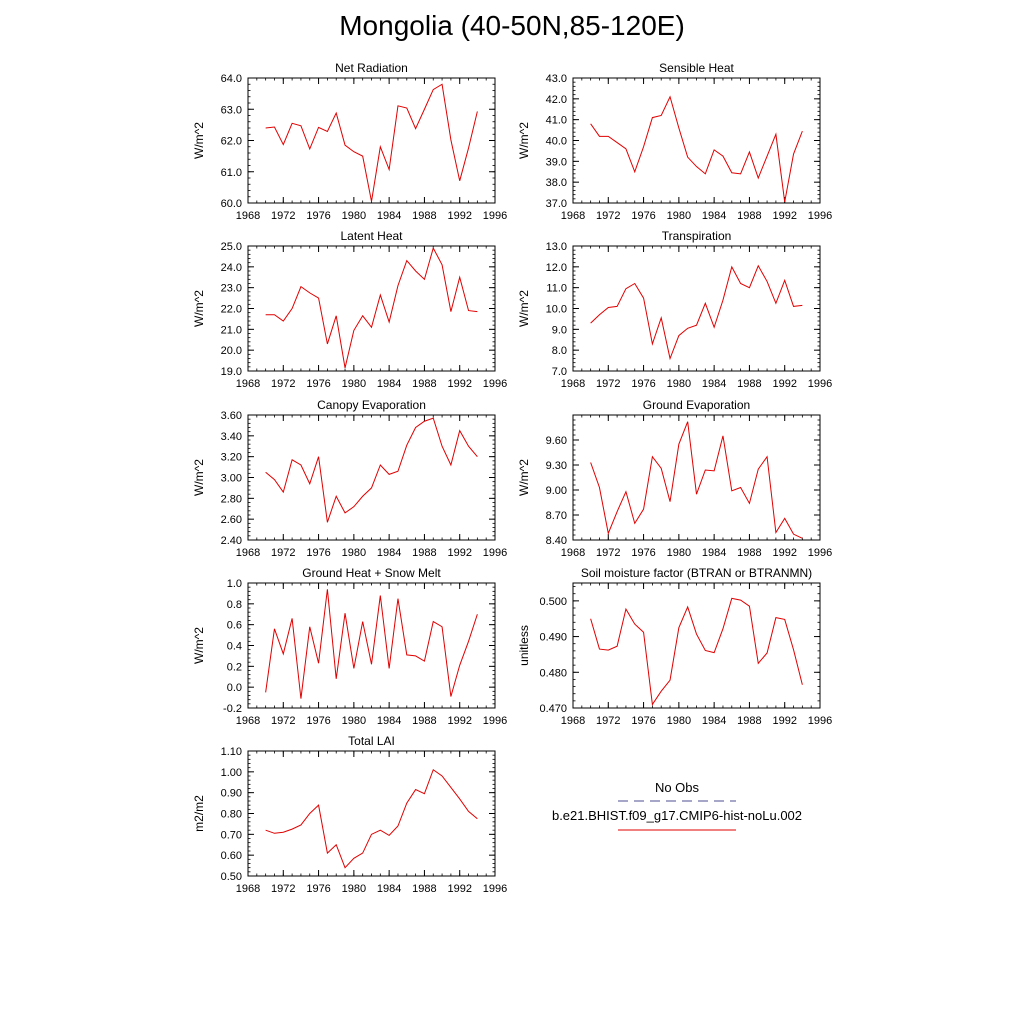 The width and height of the screenshot is (1024, 1024). Describe the element at coordinates (556, 491) in the screenshot. I see `y-tick-label: 9.00` at that location.